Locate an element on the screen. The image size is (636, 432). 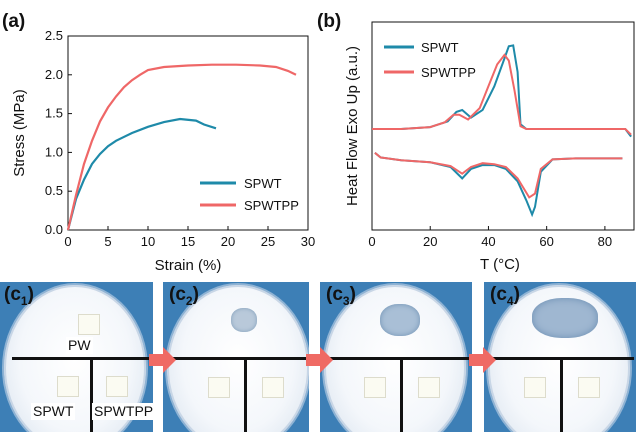
x-axis-label-a: Strain (%) is located at coordinates (188, 265).